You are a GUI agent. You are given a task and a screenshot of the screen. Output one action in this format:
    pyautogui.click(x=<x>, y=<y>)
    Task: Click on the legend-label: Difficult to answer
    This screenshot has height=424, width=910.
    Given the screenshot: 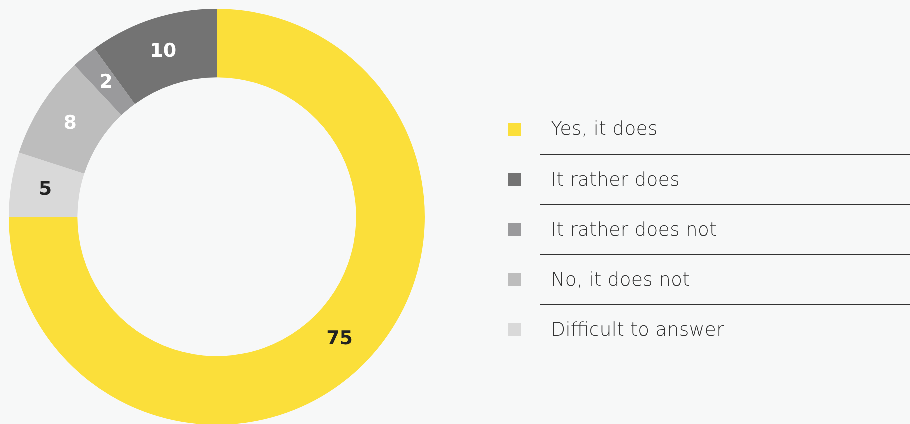 What is the action you would take?
    pyautogui.click(x=637, y=329)
    